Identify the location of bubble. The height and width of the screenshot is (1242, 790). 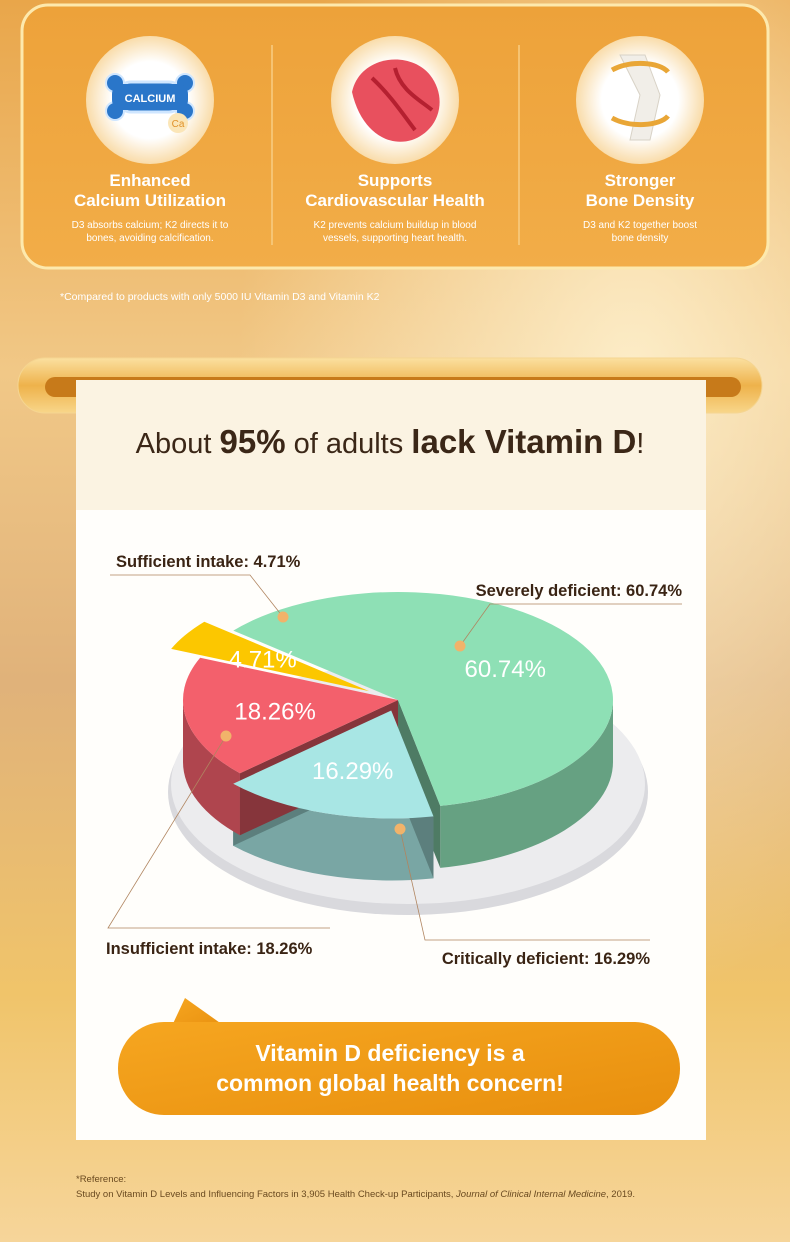
(399, 1068).